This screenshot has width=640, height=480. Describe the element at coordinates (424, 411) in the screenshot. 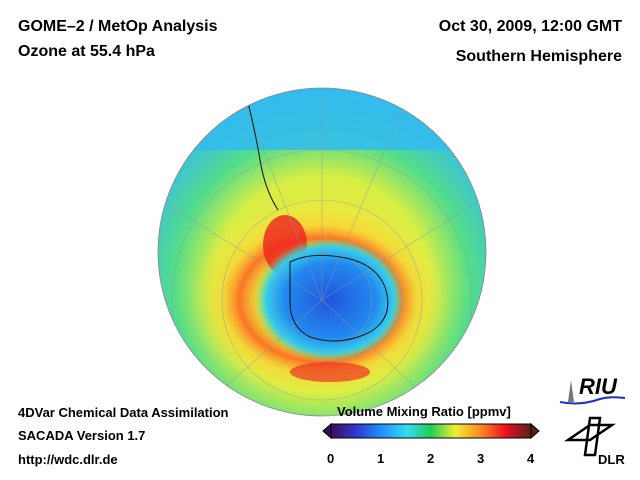

I see `colorbar-title: Volume Mixing Ratio [ppmv]` at that location.